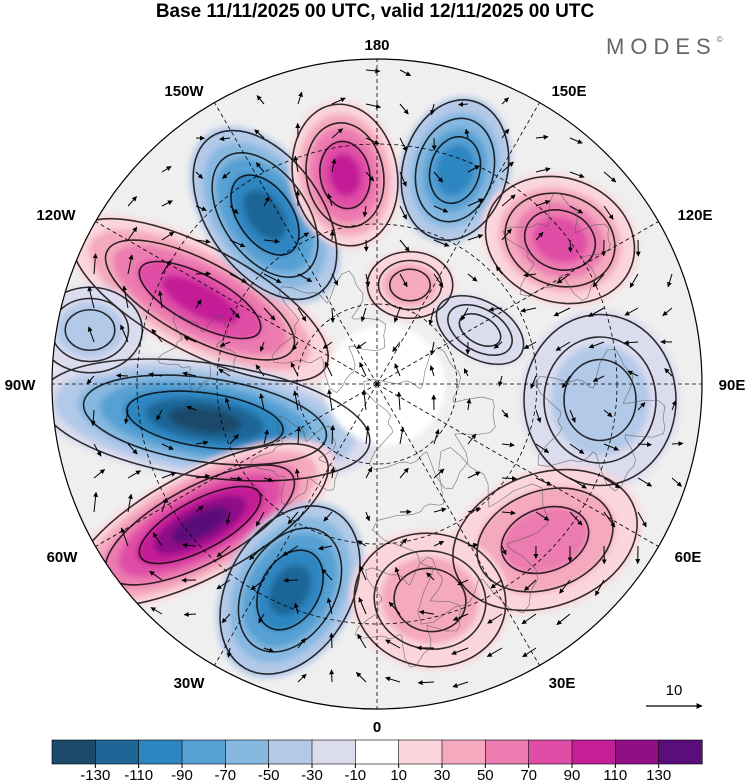  Describe the element at coordinates (63, 557) in the screenshot. I see `label-60w: 60W` at that location.